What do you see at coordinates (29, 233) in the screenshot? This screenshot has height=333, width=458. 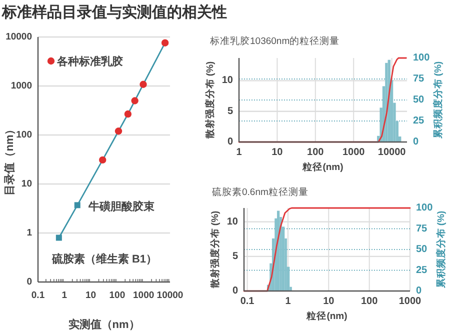 I see `y-tick-label: 1` at bounding box center [29, 233].